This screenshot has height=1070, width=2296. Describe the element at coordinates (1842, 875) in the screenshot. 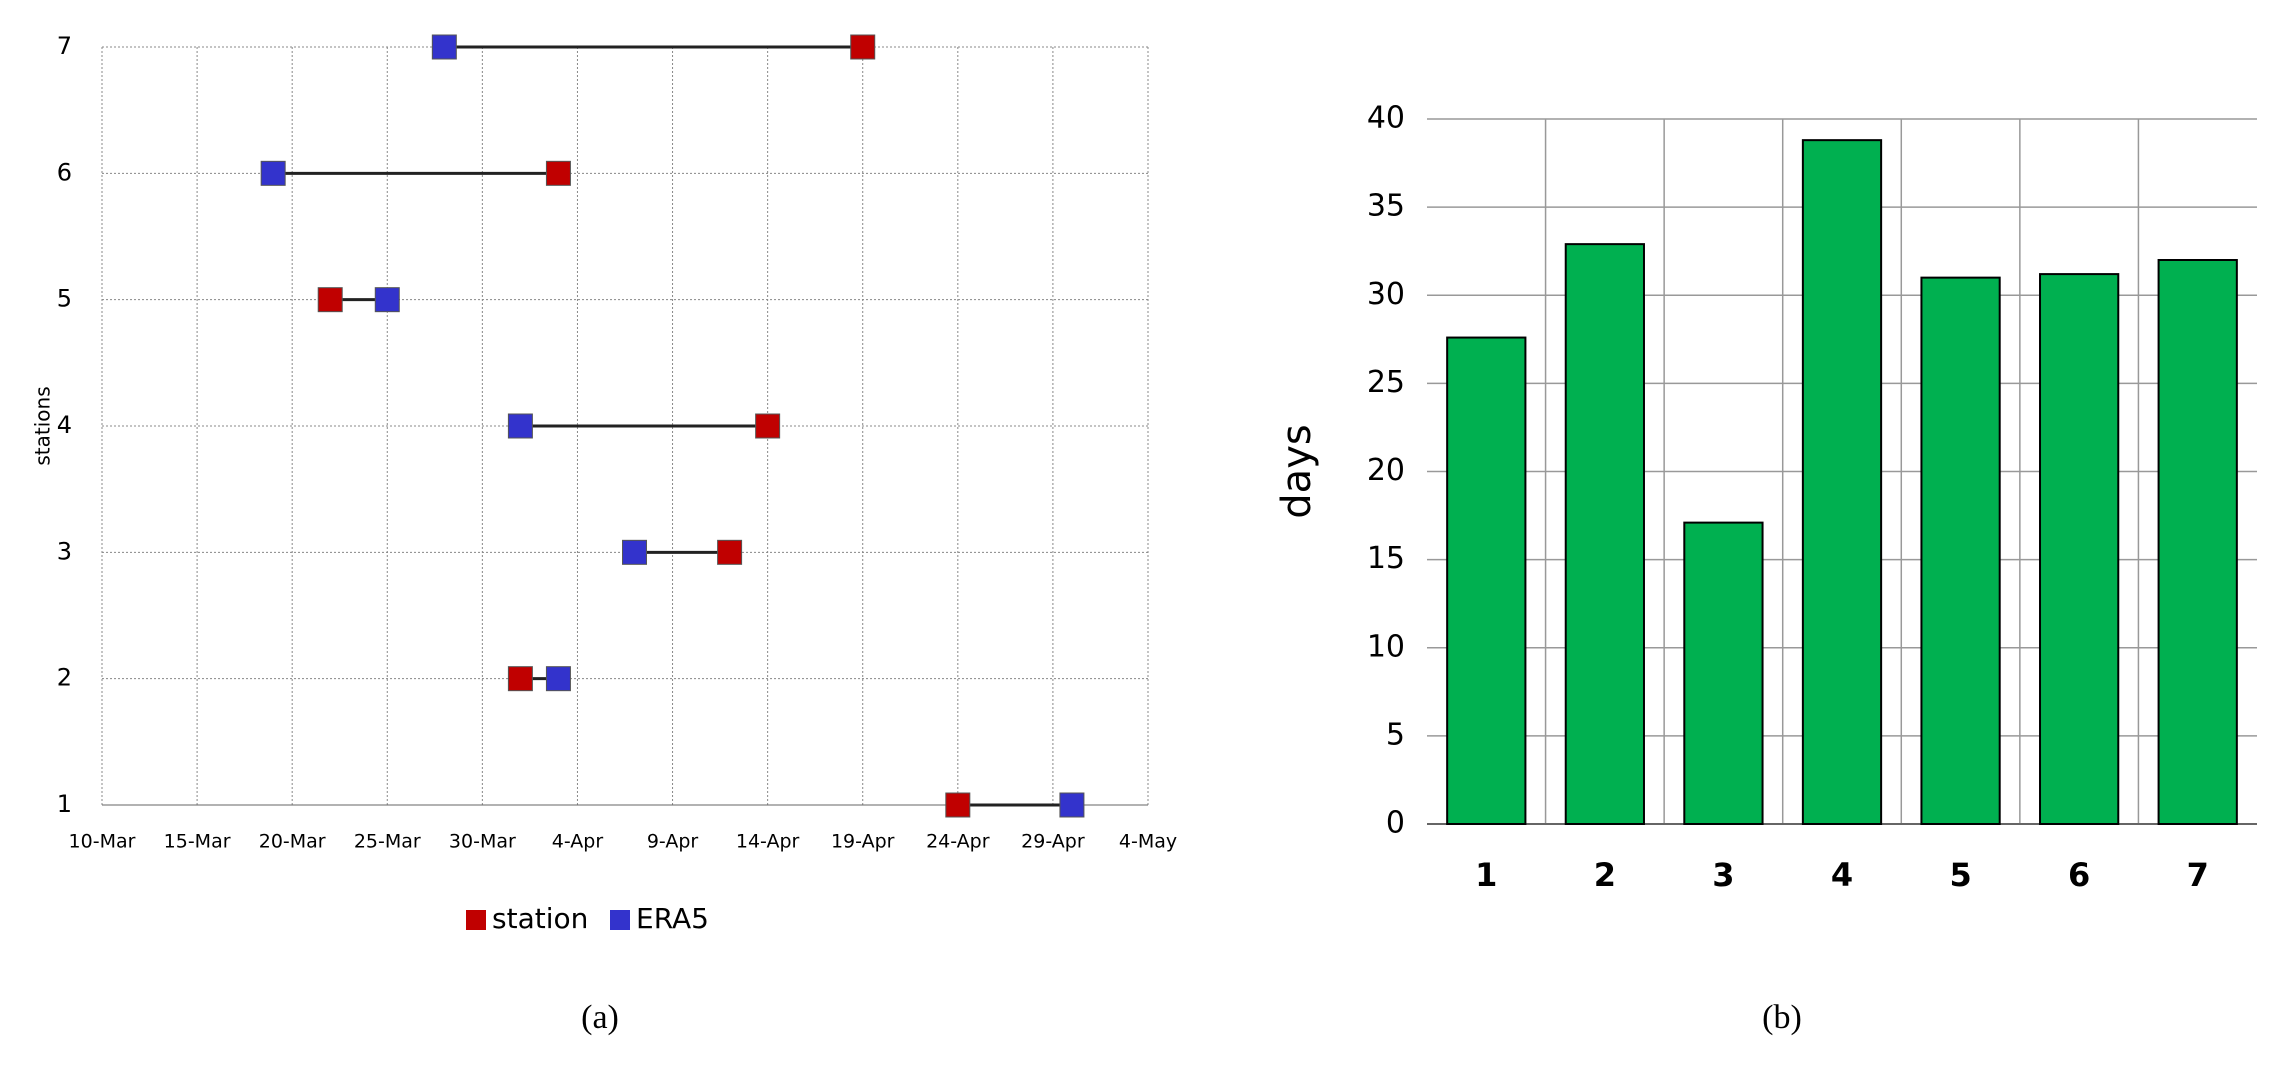

I see `x-tick-label: 4` at that location.